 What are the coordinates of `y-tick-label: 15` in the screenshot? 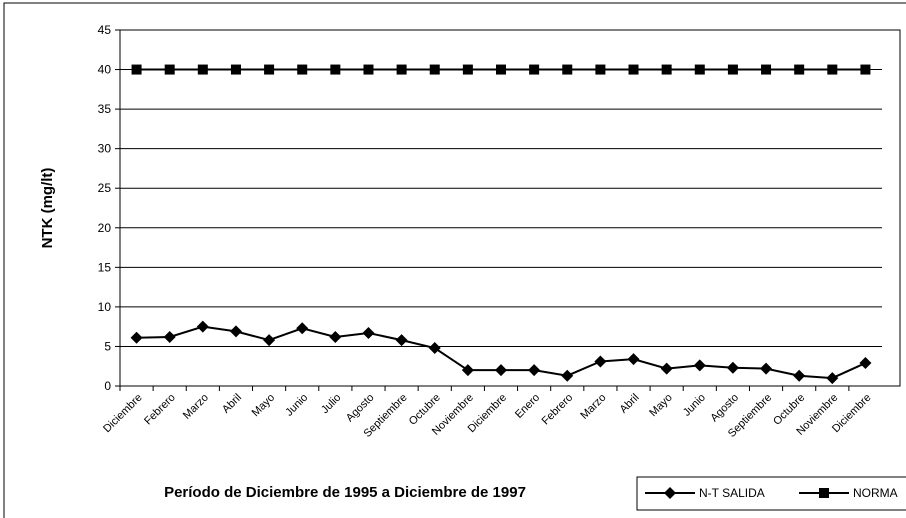 It's located at (105, 267).